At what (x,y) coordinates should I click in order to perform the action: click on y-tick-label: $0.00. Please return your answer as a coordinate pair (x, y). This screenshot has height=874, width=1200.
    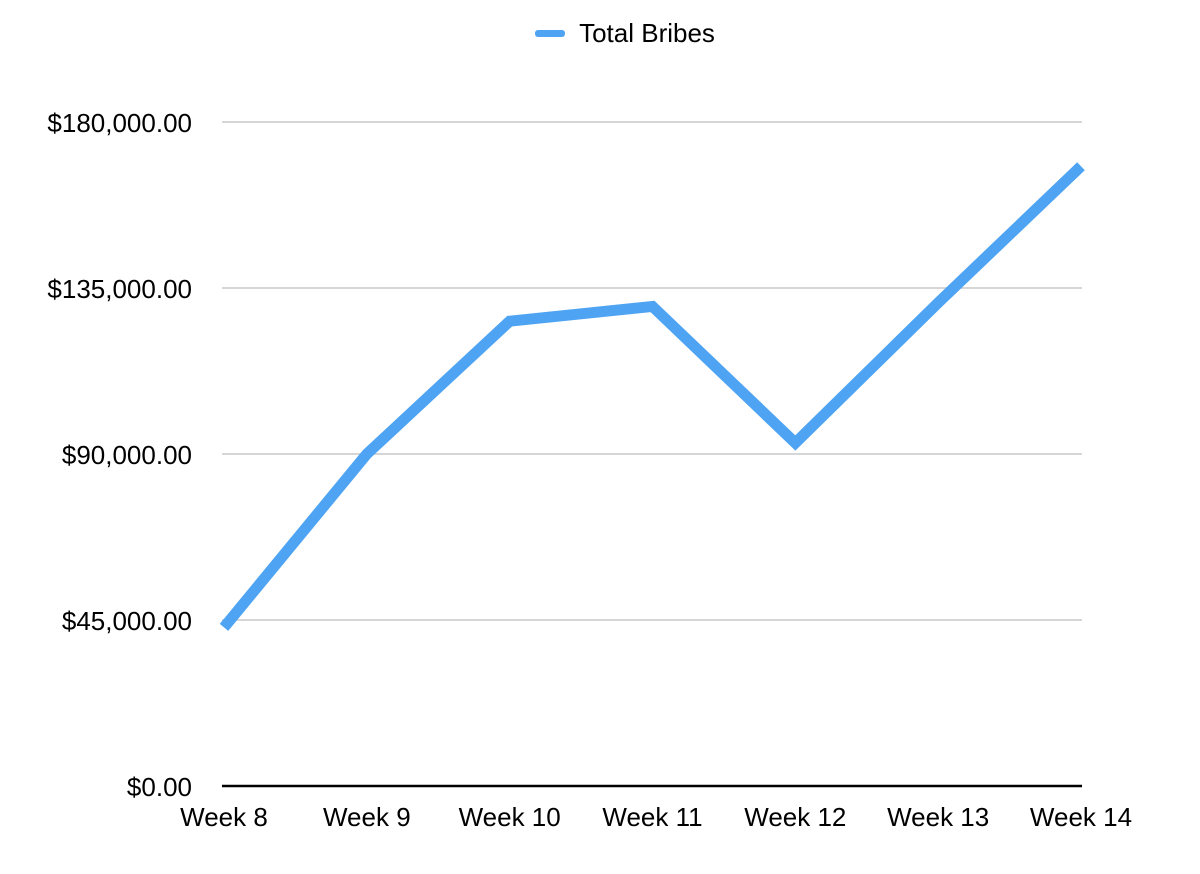
    Looking at the image, I should click on (159, 787).